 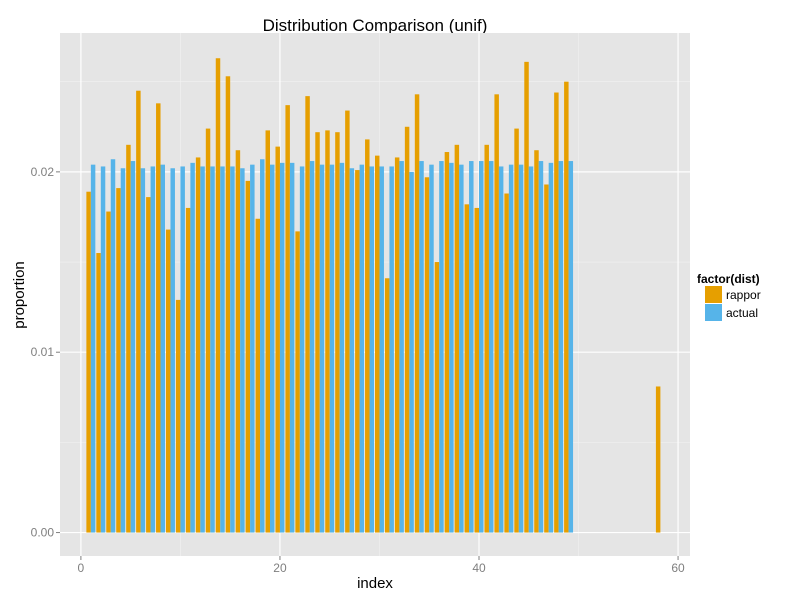 I want to click on legend-swatch-actual, so click(x=713, y=312).